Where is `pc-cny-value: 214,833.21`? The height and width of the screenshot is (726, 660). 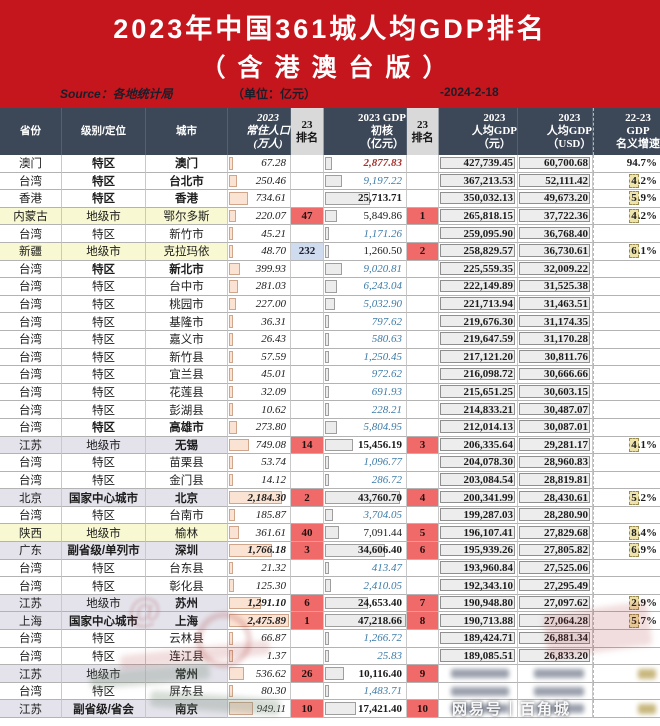
pc-cny-value: 214,833.21 is located at coordinates (488, 409).